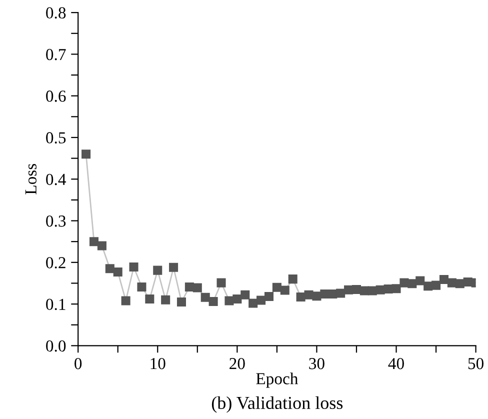 The width and height of the screenshot is (488, 419). What do you see at coordinates (158, 364) in the screenshot?
I see `x-tick-label: 10` at bounding box center [158, 364].